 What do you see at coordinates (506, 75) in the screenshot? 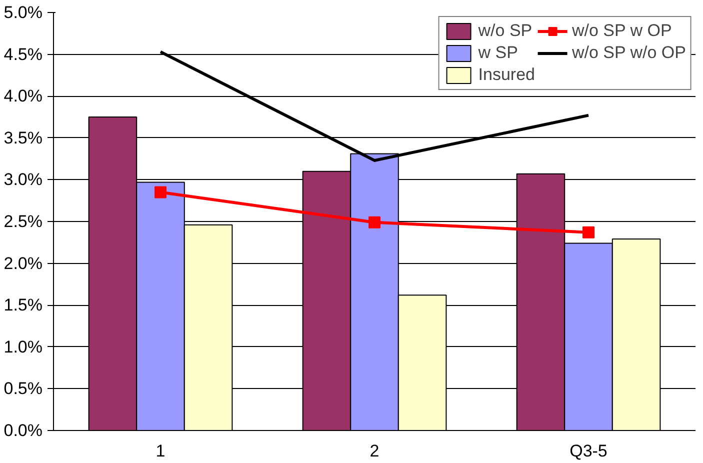
I see `legend-label: Insured` at bounding box center [506, 75].